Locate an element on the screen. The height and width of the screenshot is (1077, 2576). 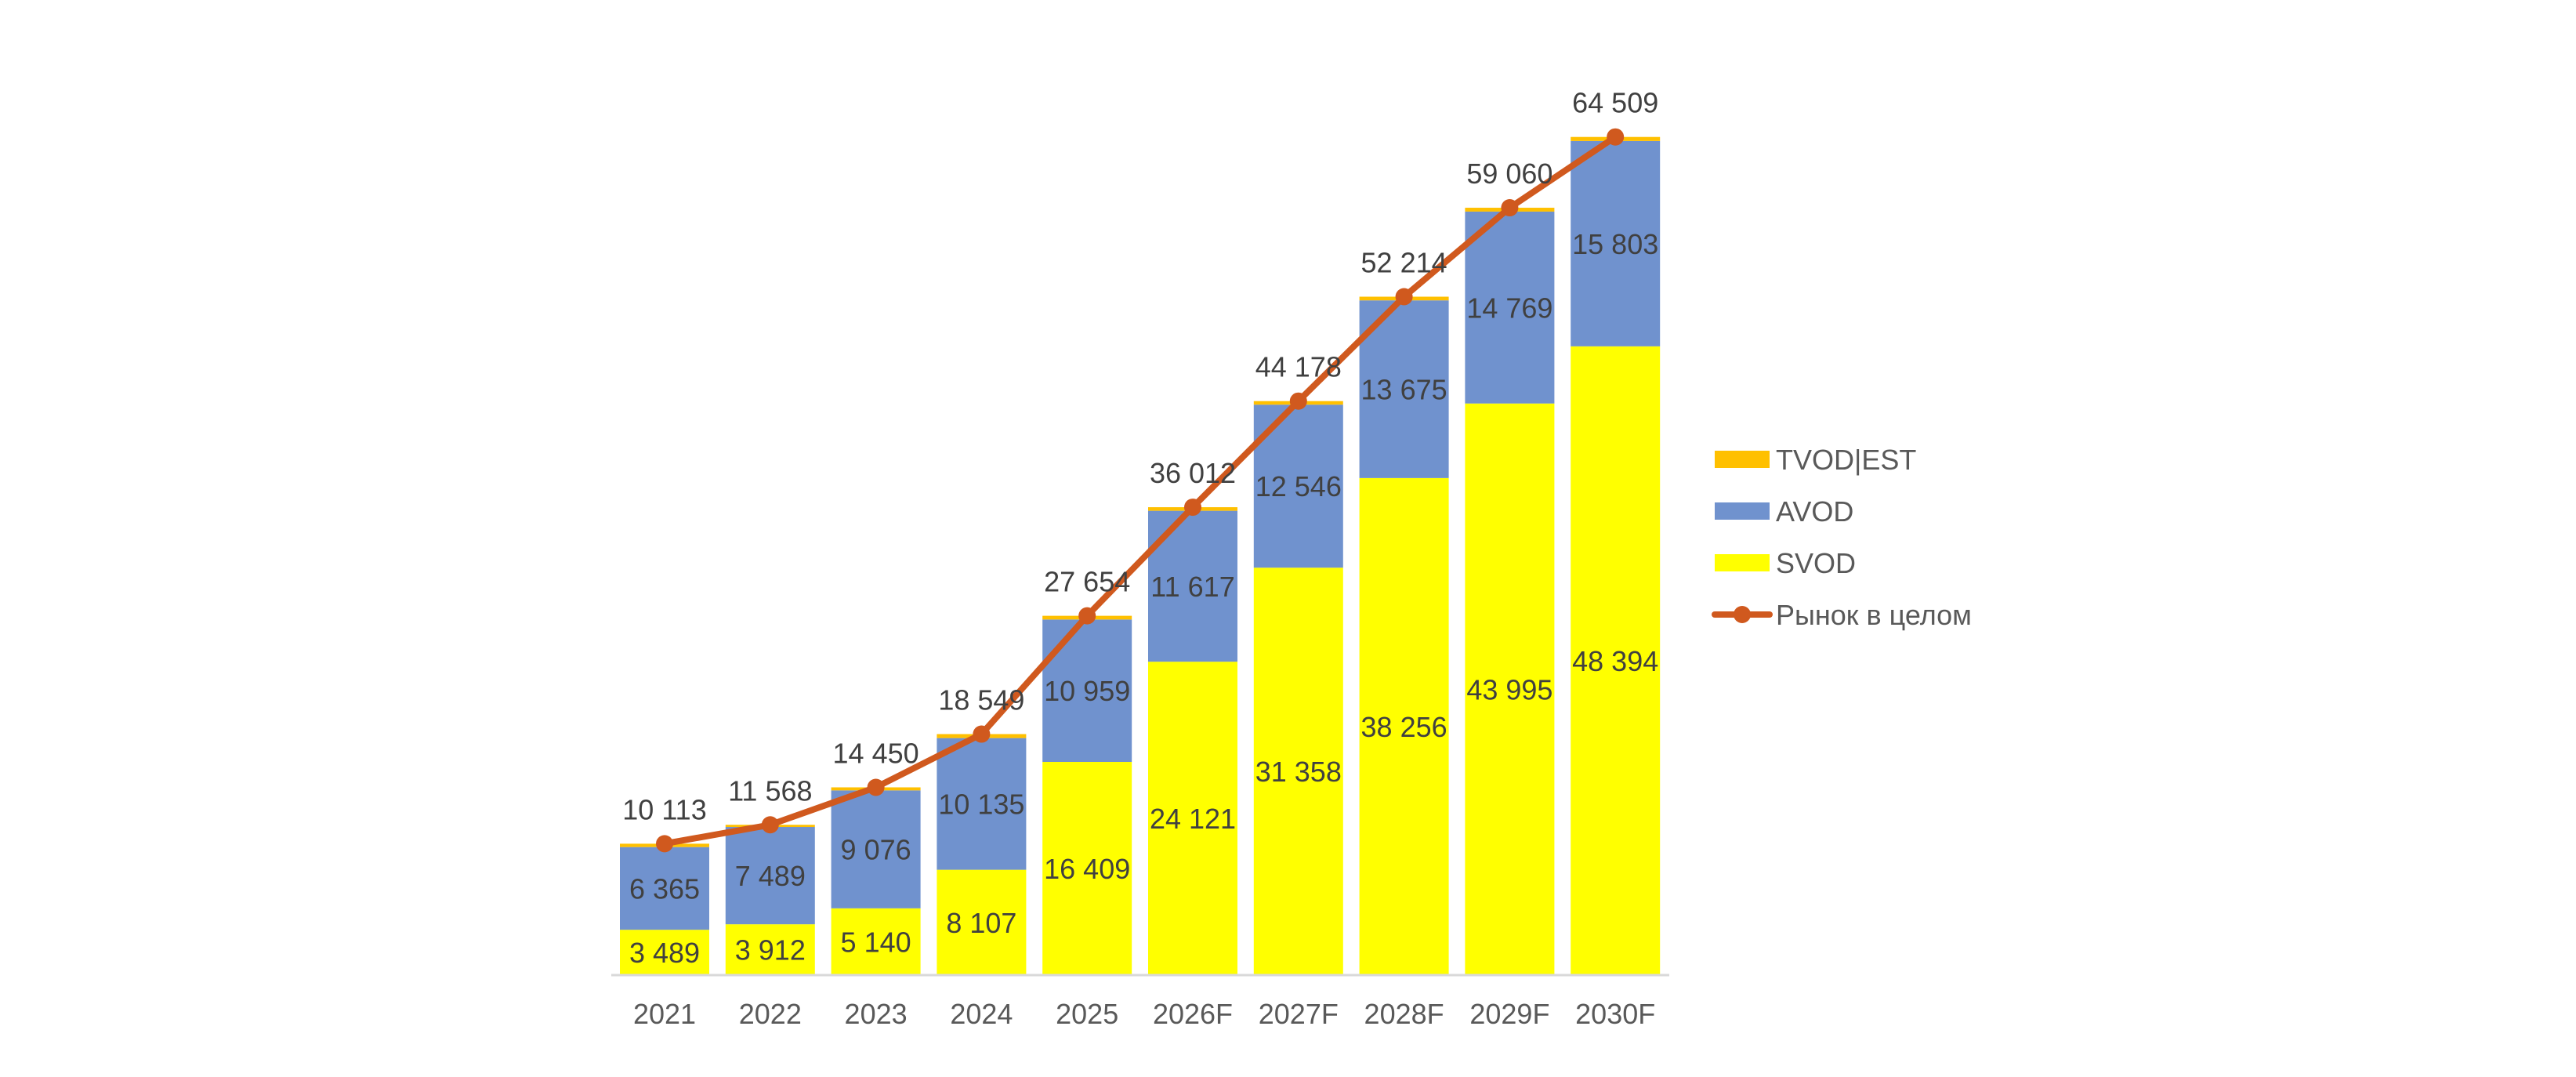
line-point-2024 is located at coordinates (982, 734).